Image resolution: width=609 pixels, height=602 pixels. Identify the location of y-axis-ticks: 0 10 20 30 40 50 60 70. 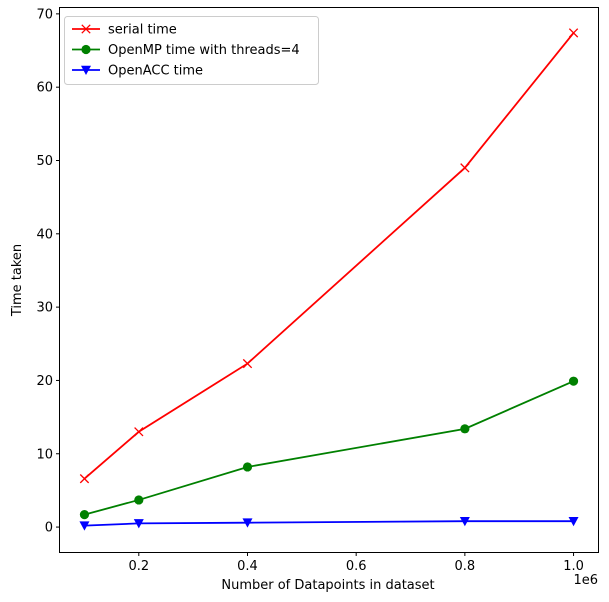
(48, 271).